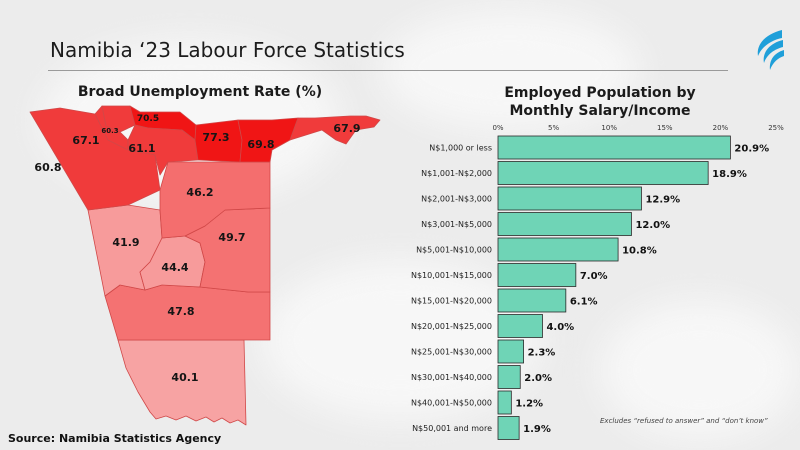 This screenshot has height=450, width=800. Describe the element at coordinates (553, 128) in the screenshot. I see `x-tick-label: 5%` at that location.